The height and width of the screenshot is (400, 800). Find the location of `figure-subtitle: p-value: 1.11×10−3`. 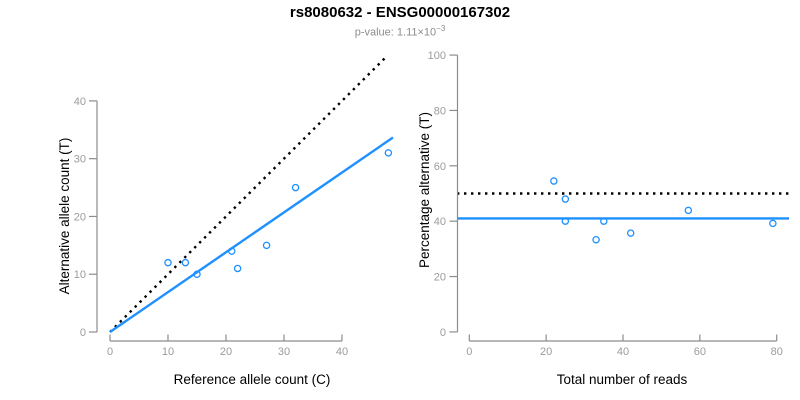

figure-subtitle: p-value: 1.11×10−3 is located at coordinates (400, 31).